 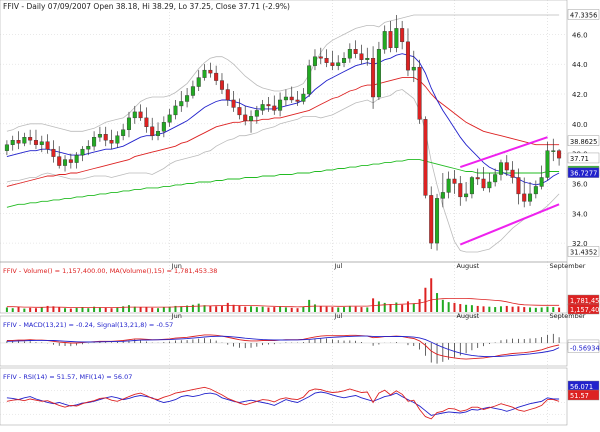 I want to click on rsi-panel-frame, so click(x=284, y=396).